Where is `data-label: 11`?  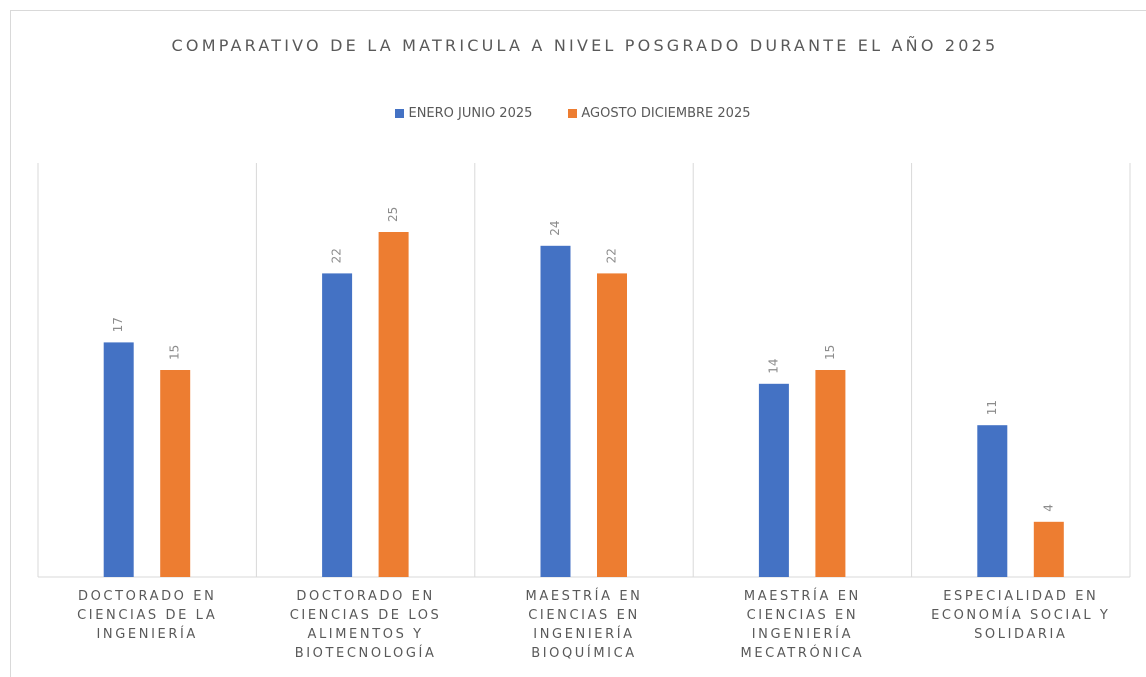
data-label: 11 is located at coordinates (992, 407).